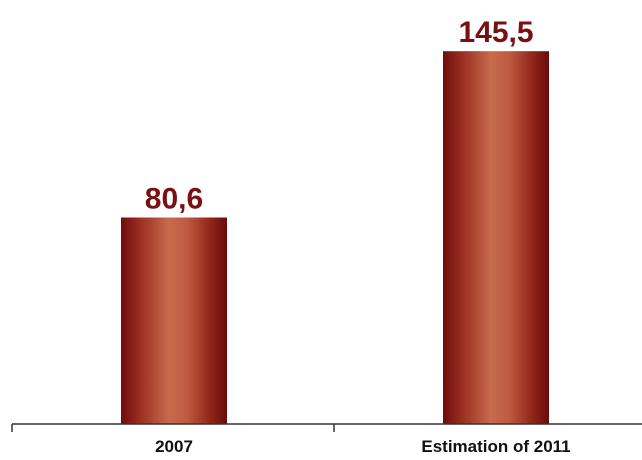 The width and height of the screenshot is (642, 460). I want to click on x-tick-label: 2007, so click(174, 446).